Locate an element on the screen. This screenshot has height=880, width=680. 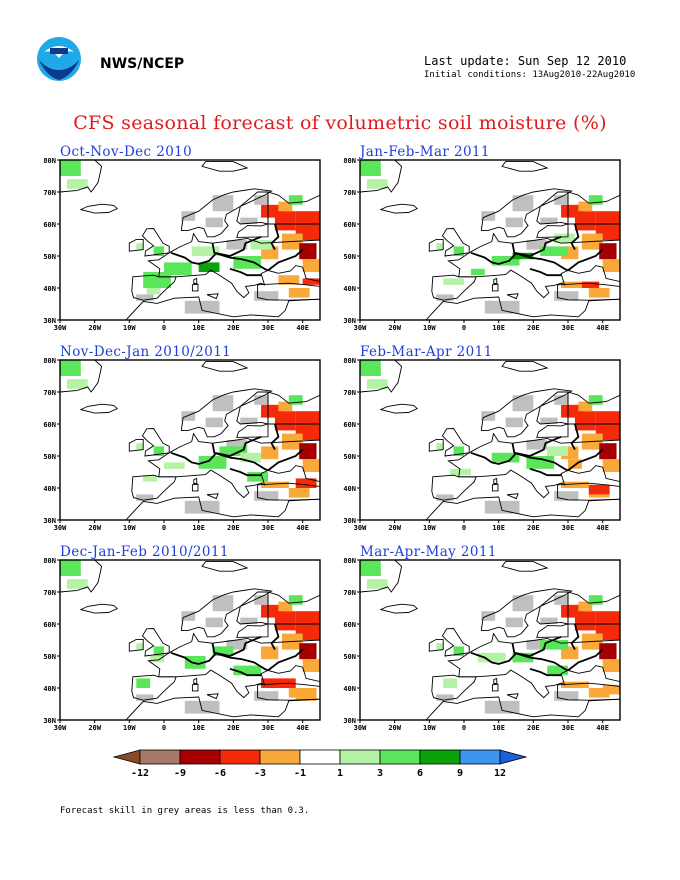
noaa-logo-icon is located at coordinates (59, 59).